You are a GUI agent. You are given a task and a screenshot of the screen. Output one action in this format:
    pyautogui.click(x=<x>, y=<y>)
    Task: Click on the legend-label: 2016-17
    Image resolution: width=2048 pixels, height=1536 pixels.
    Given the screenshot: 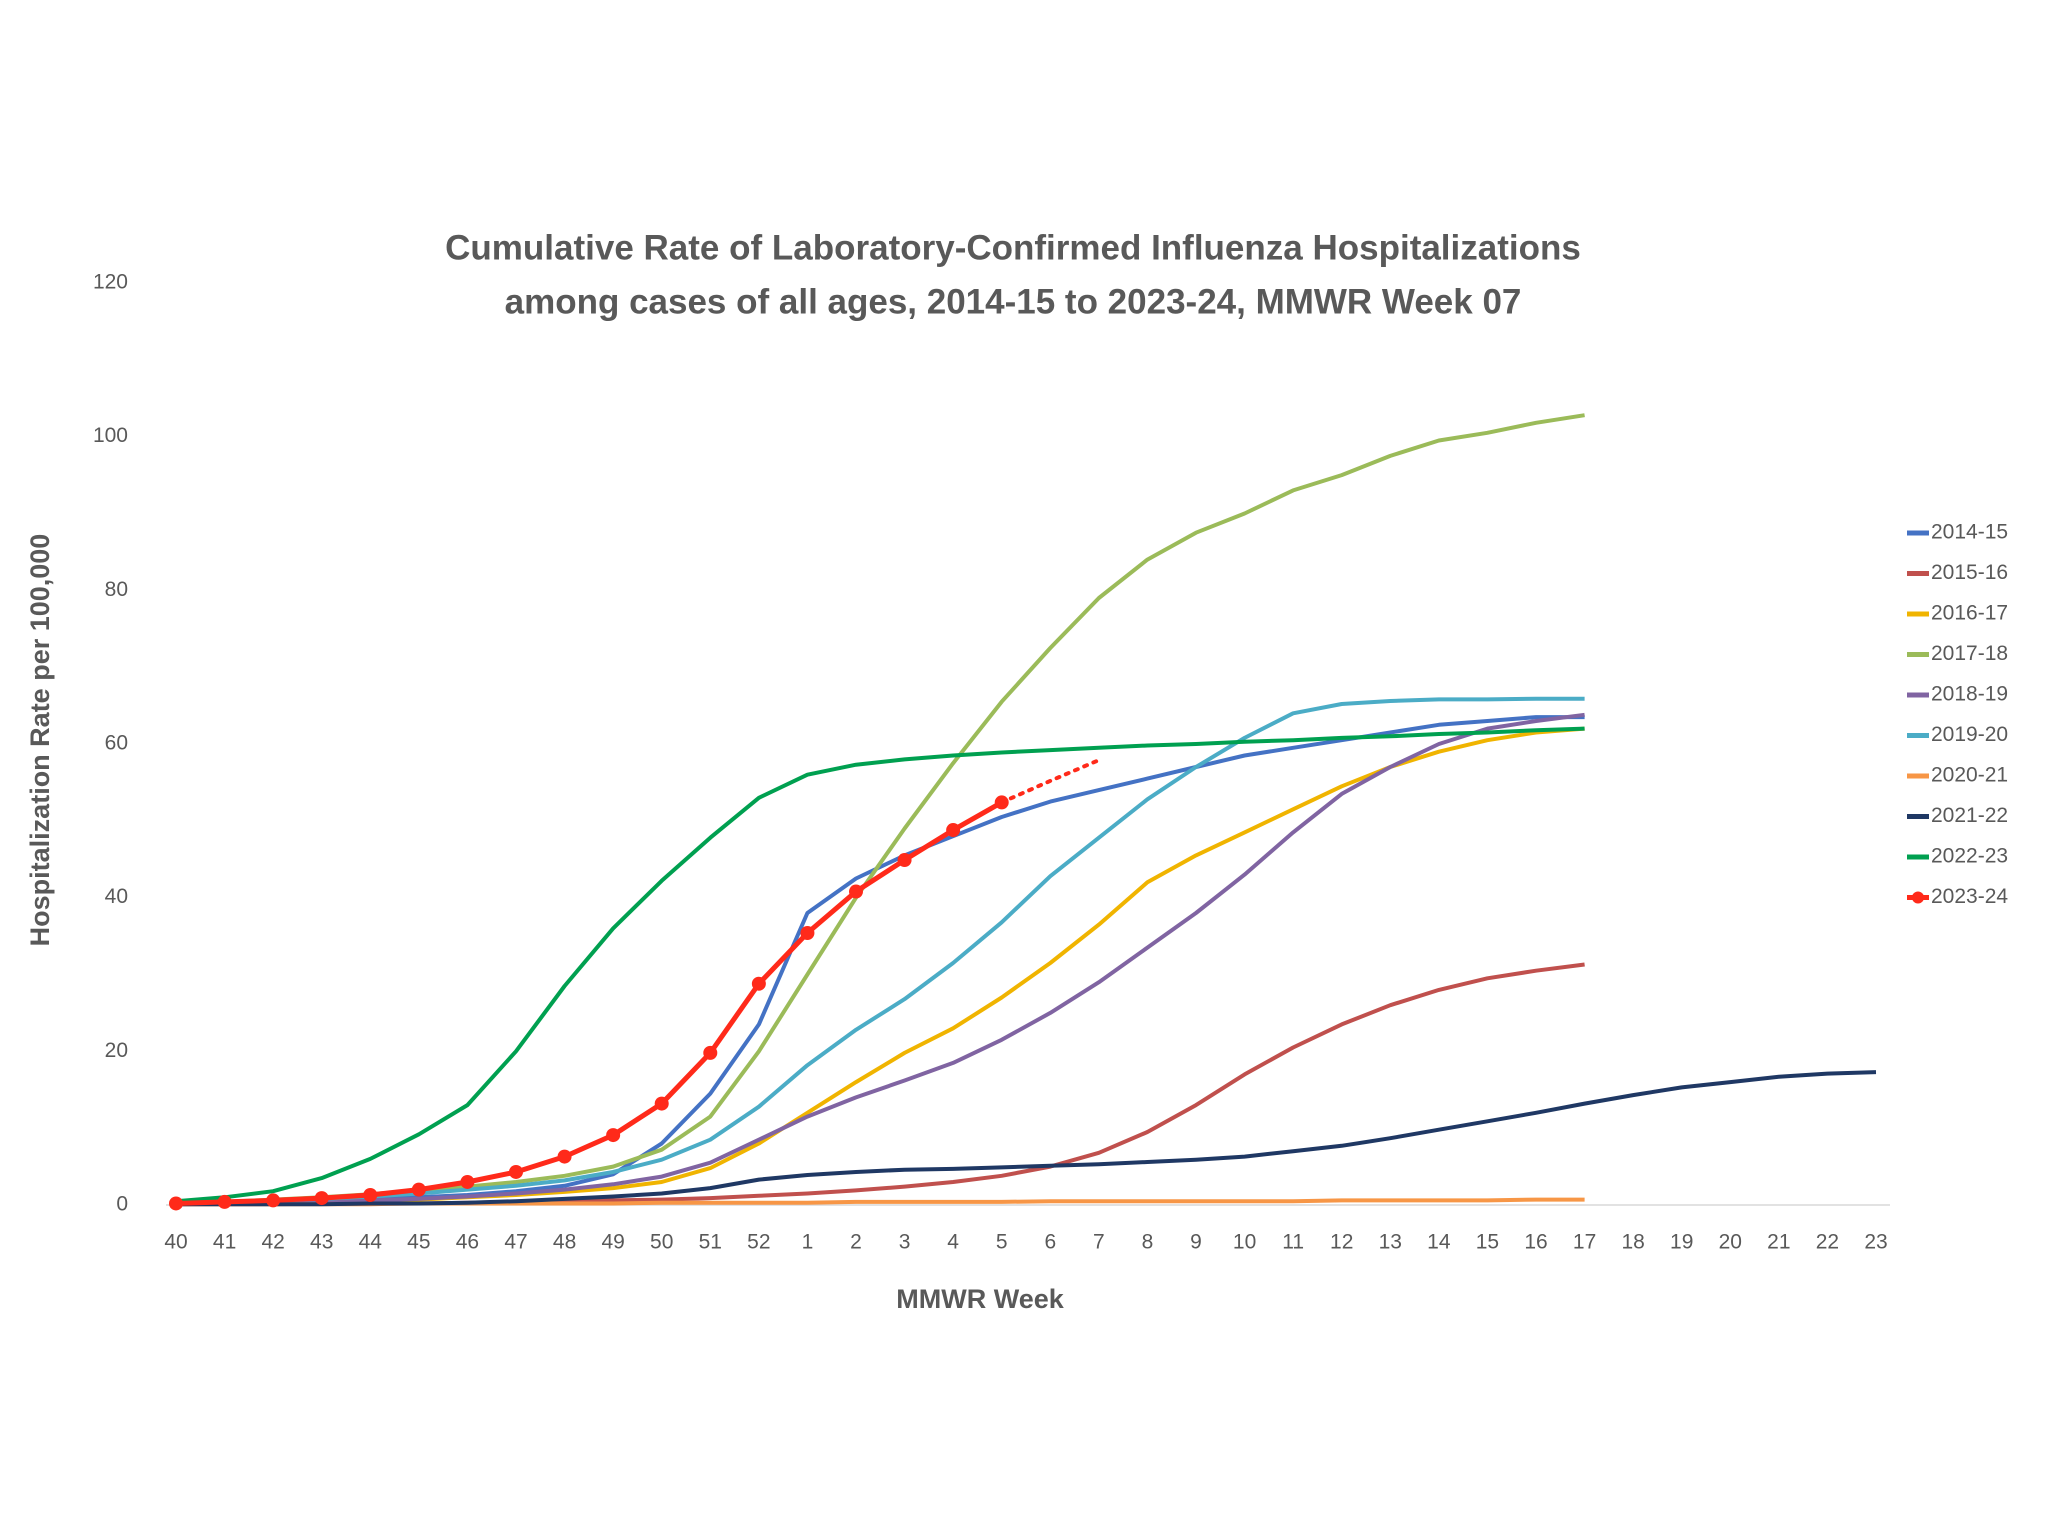 What is the action you would take?
    pyautogui.click(x=1969, y=613)
    